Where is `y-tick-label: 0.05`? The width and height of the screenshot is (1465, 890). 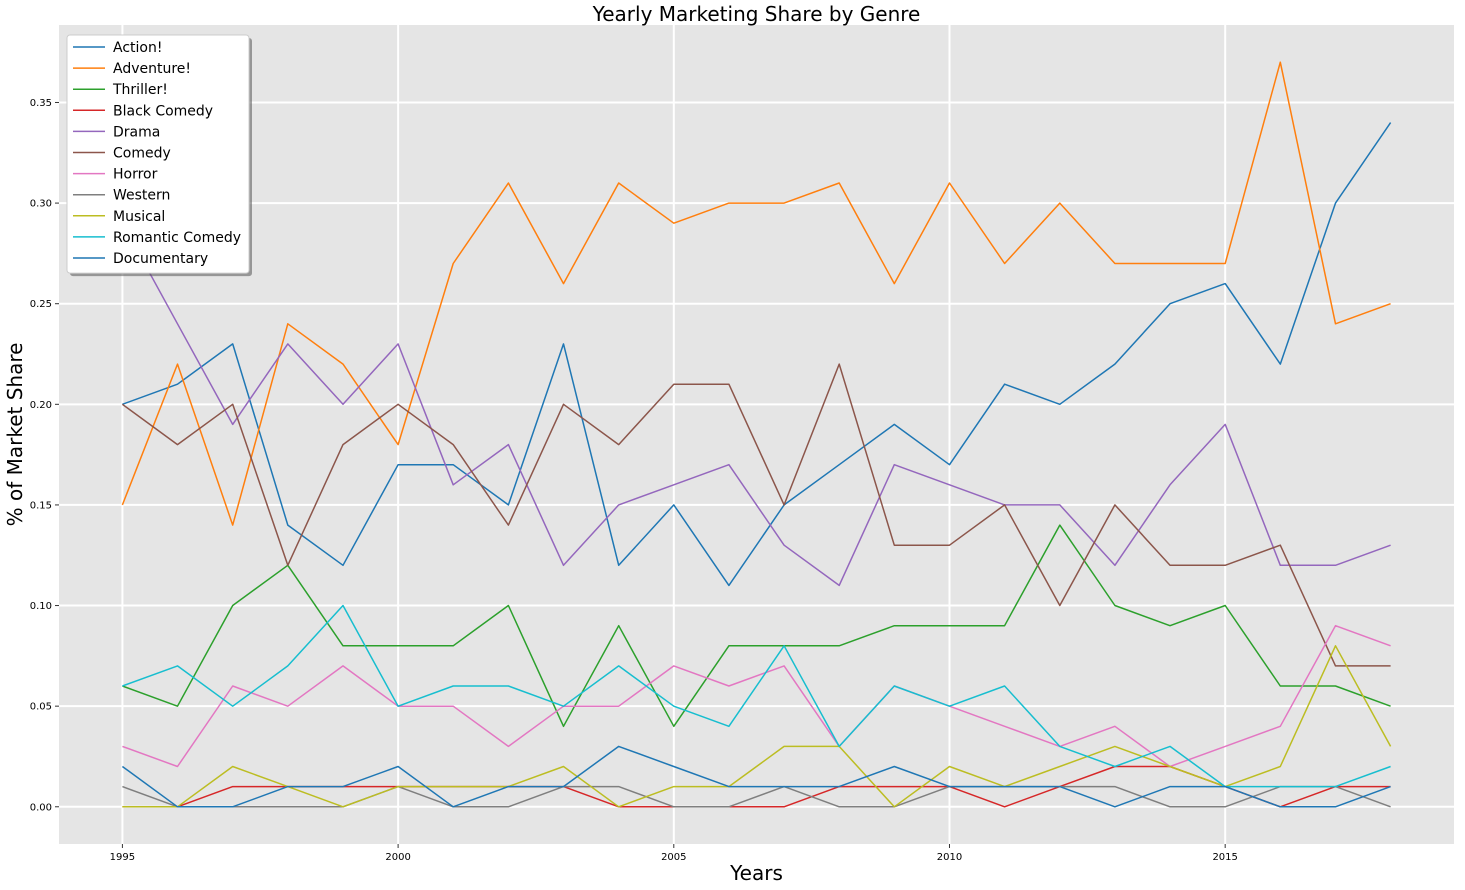
y-tick-label: 0.05 is located at coordinates (41, 707).